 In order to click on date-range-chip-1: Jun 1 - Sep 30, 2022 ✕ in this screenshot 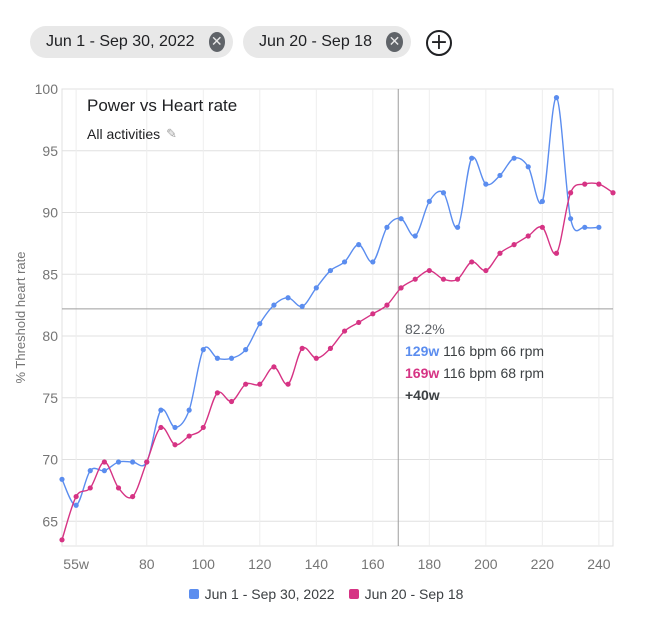, I will do `click(131, 42)`.